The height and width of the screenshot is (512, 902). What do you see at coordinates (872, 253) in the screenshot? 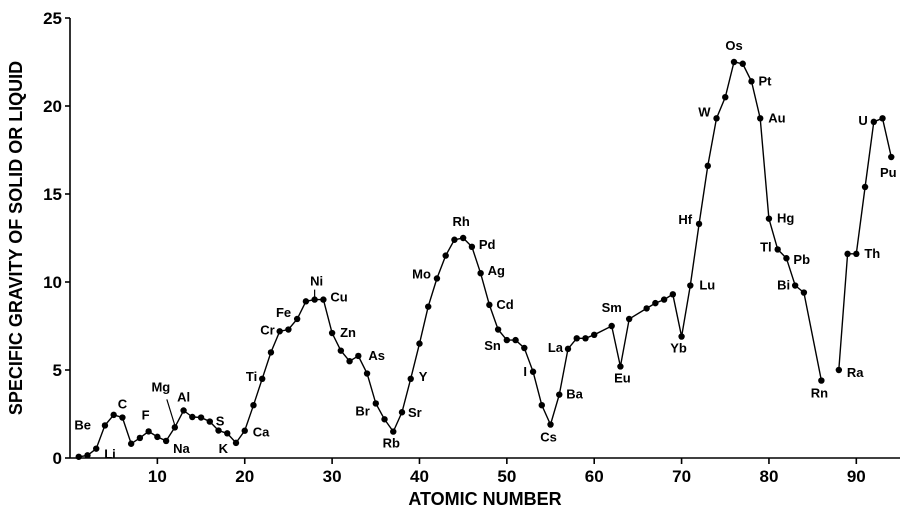
I see `element-label: Th` at bounding box center [872, 253].